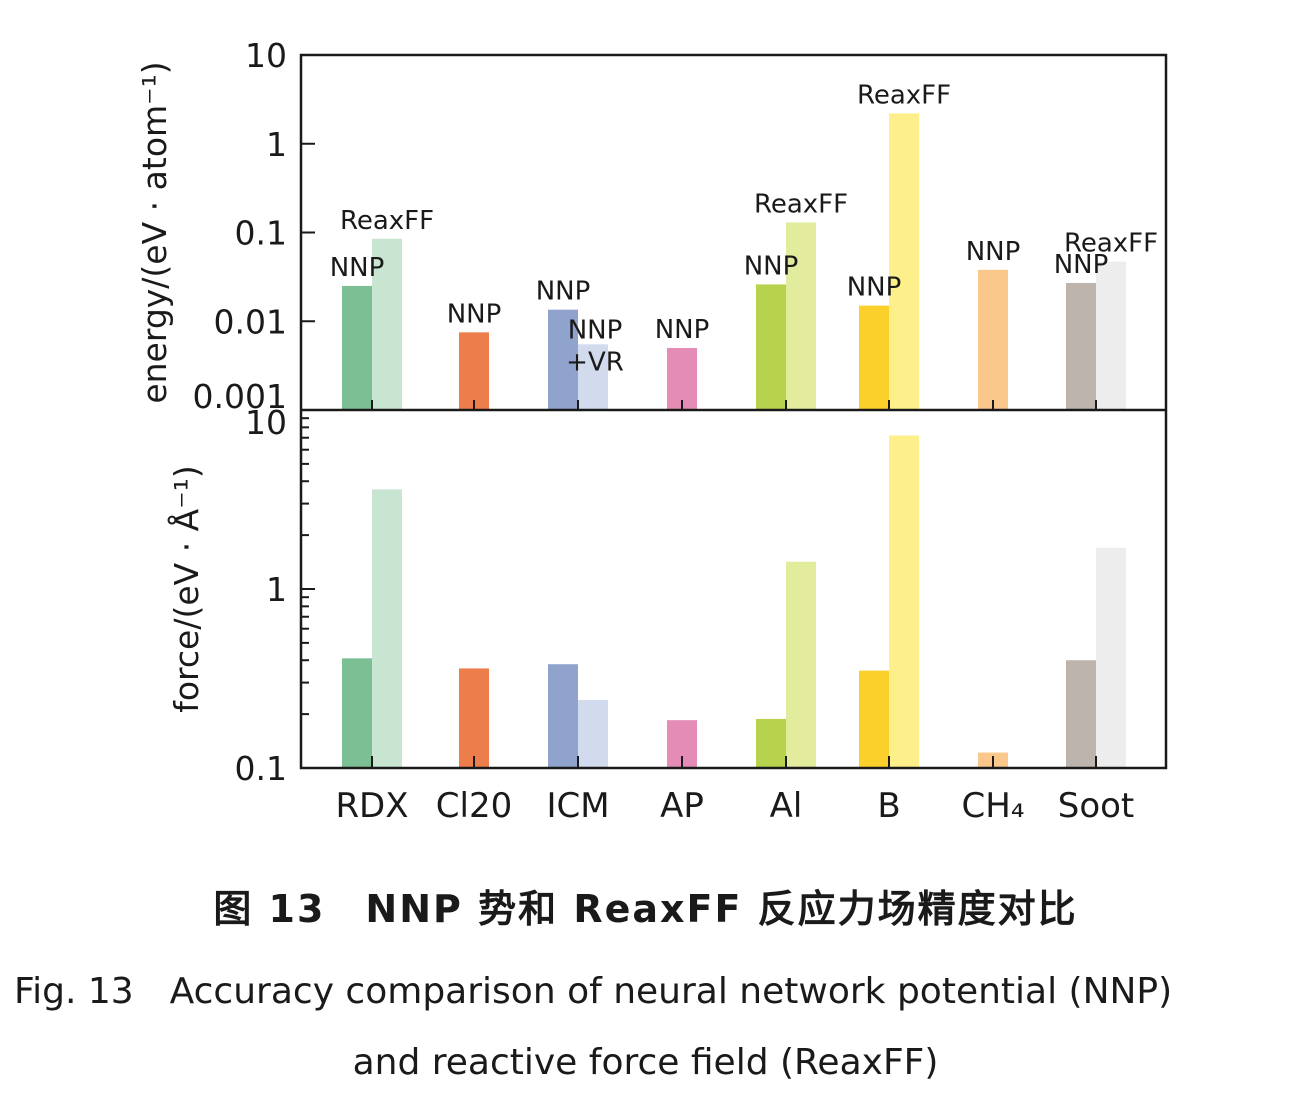 The image size is (1291, 1097). I want to click on bar-force-rdx-nnp, so click(357, 713).